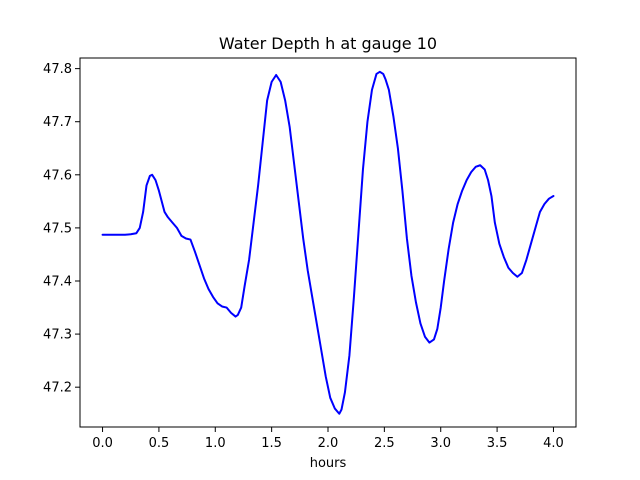 The height and width of the screenshot is (480, 640). Describe the element at coordinates (215, 443) in the screenshot. I see `x-tick-label: 1.0` at that location.